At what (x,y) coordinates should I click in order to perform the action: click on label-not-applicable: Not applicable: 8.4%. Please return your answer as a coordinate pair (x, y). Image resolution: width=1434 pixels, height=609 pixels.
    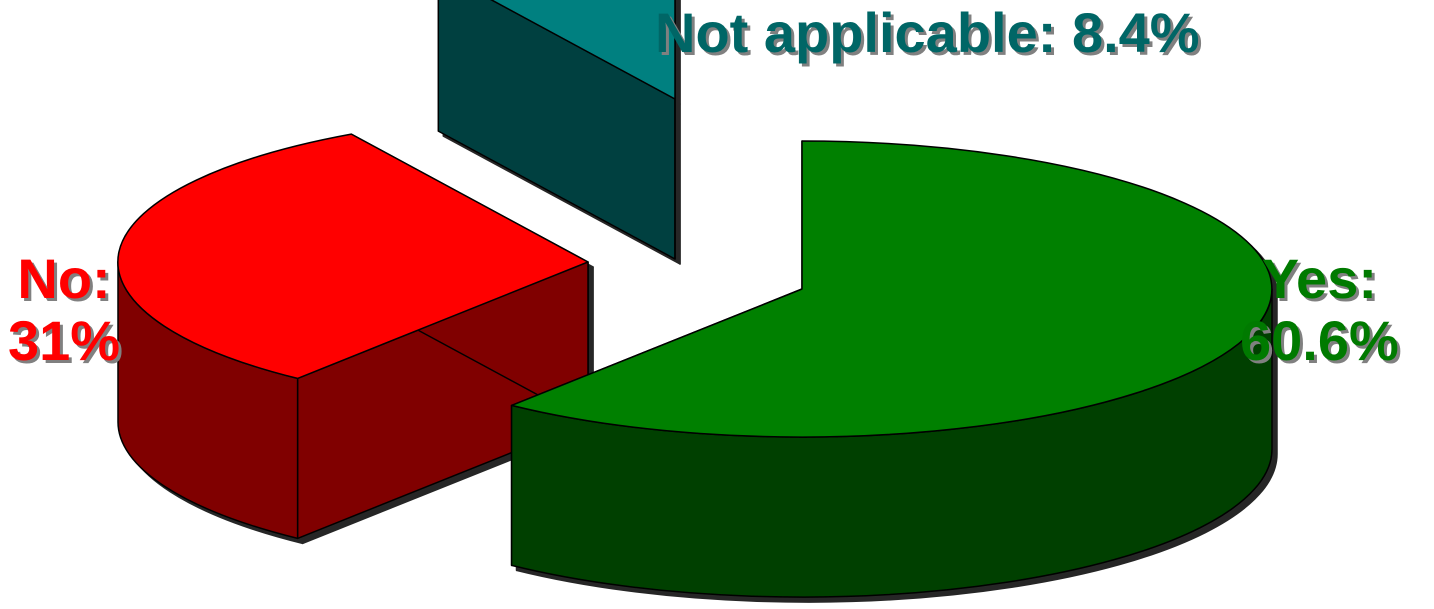
    Looking at the image, I should click on (927, 33).